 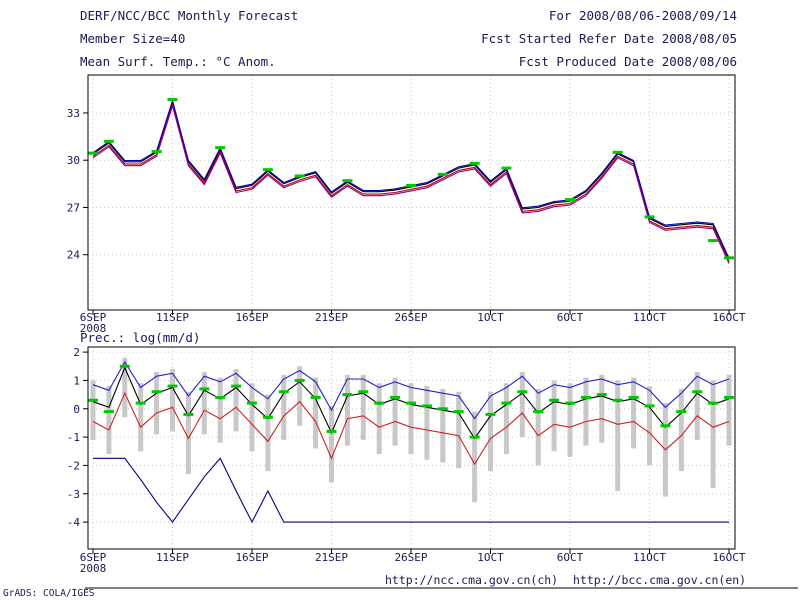 I want to click on y-tick-label: -1, so click(x=73, y=437).